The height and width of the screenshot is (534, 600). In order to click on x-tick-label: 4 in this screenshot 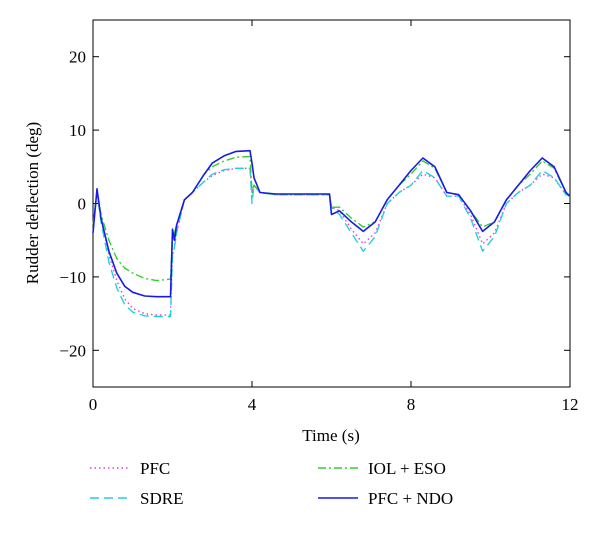, I will do `click(252, 404)`.